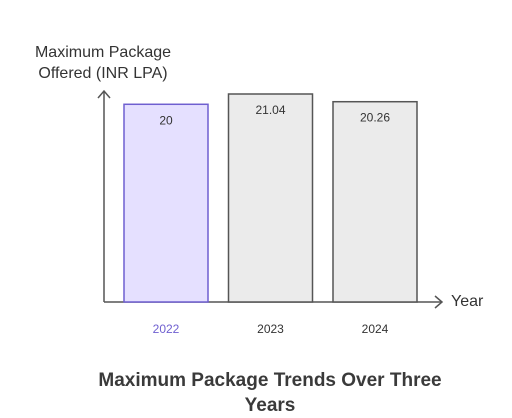 The height and width of the screenshot is (418, 512). I want to click on x-tick-2022: 2022, so click(166, 329).